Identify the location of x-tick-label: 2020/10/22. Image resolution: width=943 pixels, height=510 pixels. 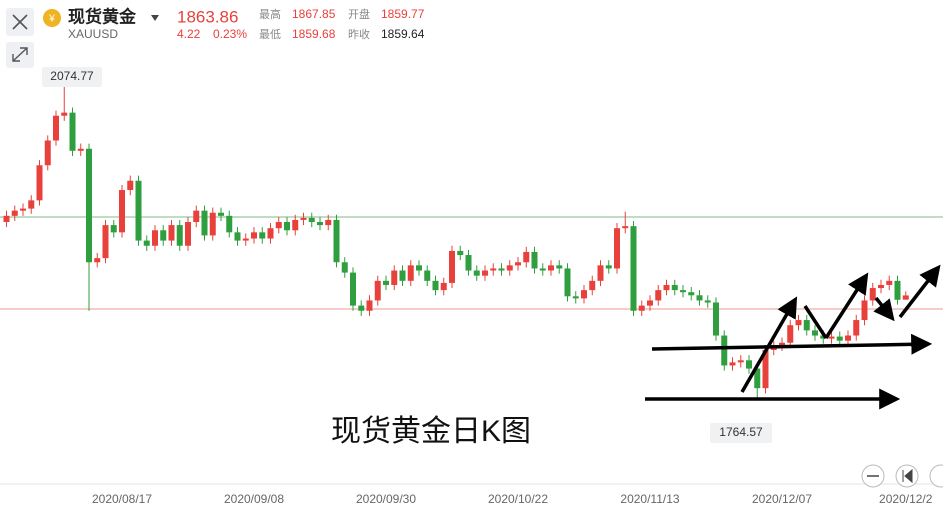
(518, 499).